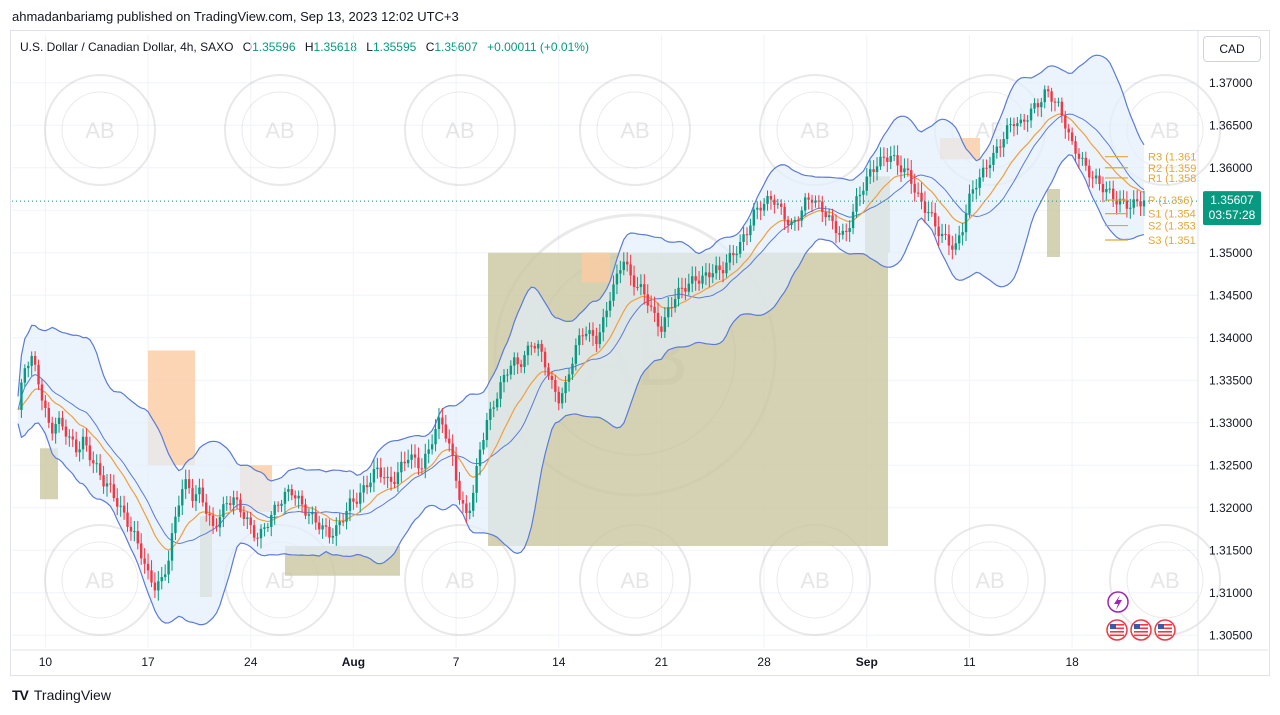  Describe the element at coordinates (335, 47) in the screenshot. I see `high-value: 1.35618` at that location.